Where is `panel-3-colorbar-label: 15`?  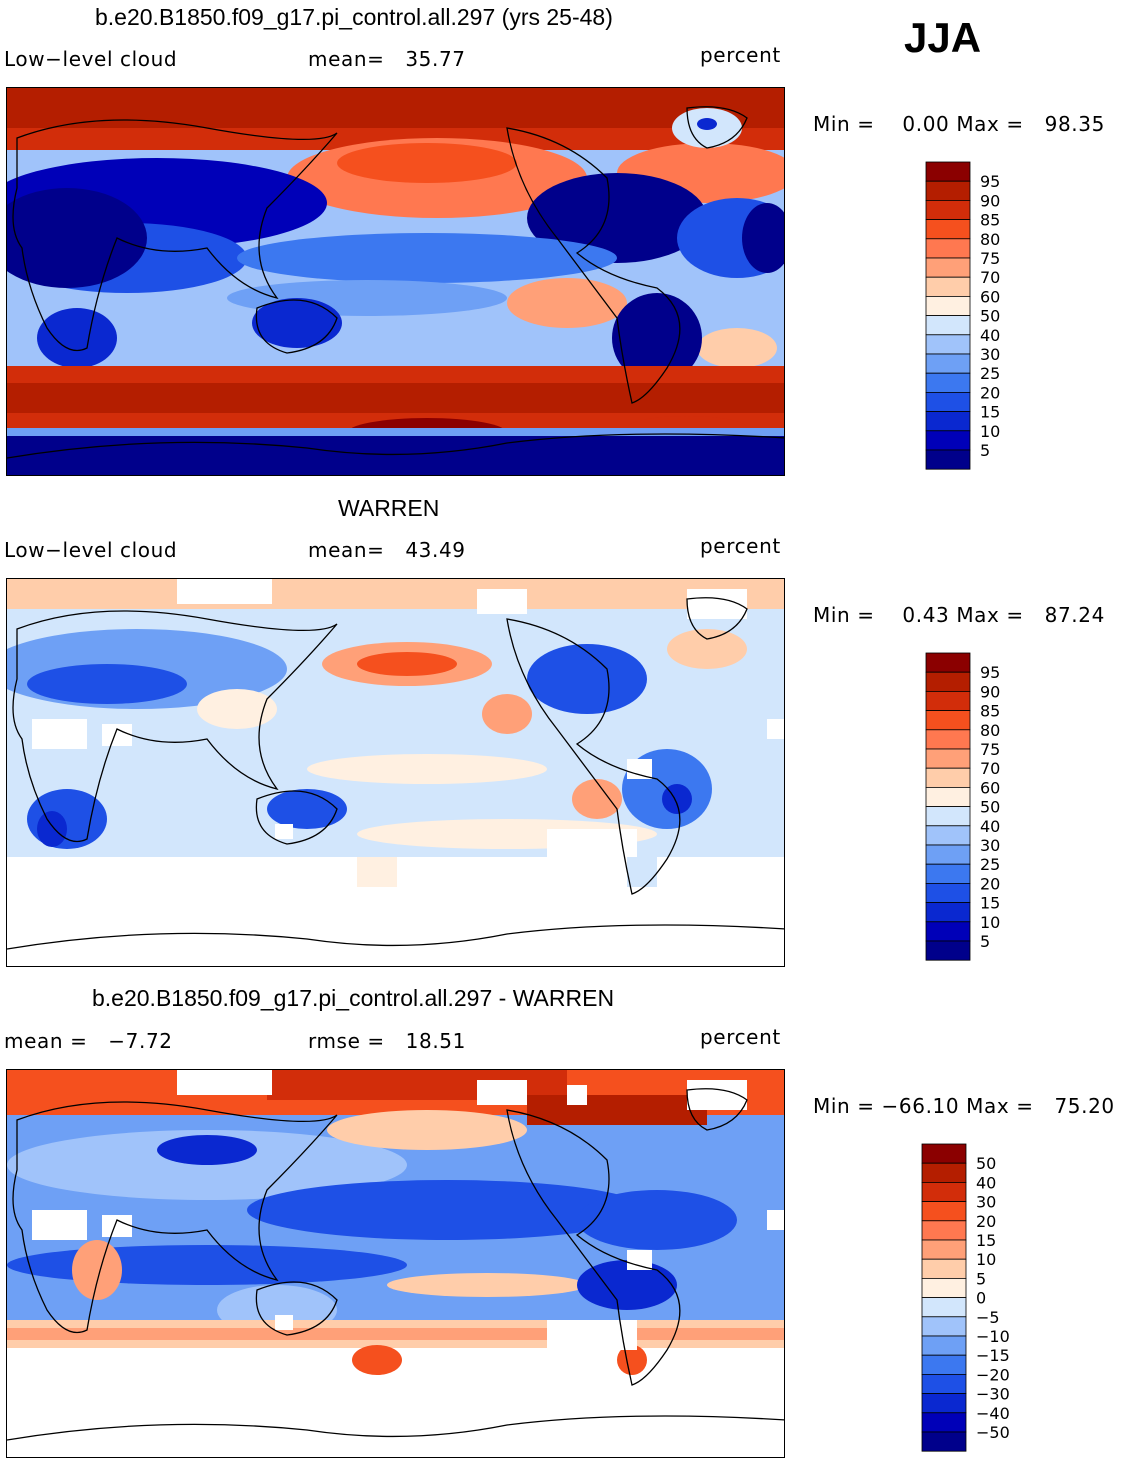
panel-3-colorbar-label: 15 is located at coordinates (986, 1240).